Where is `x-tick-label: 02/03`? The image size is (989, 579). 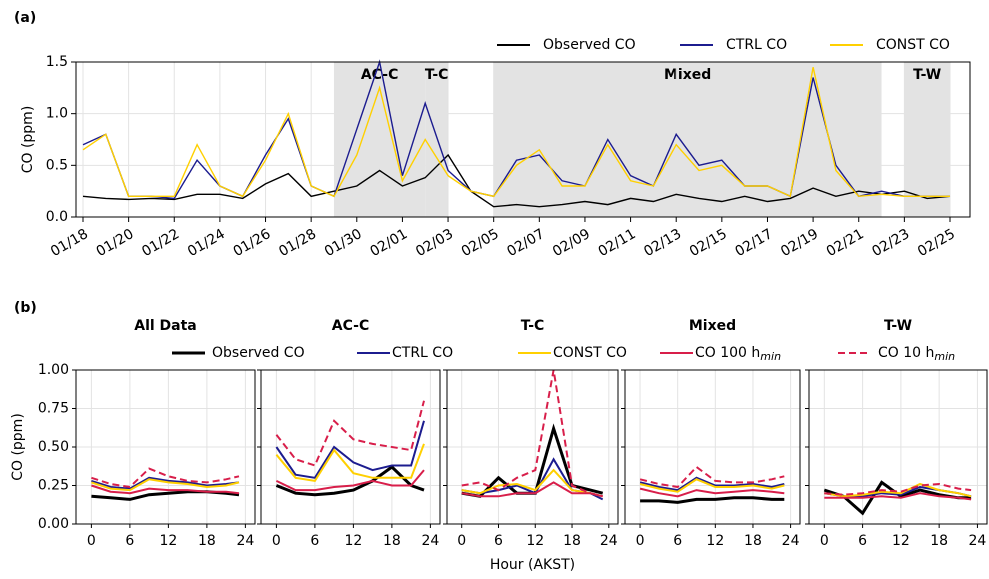 x-tick-label: 02/03 is located at coordinates (434, 243).